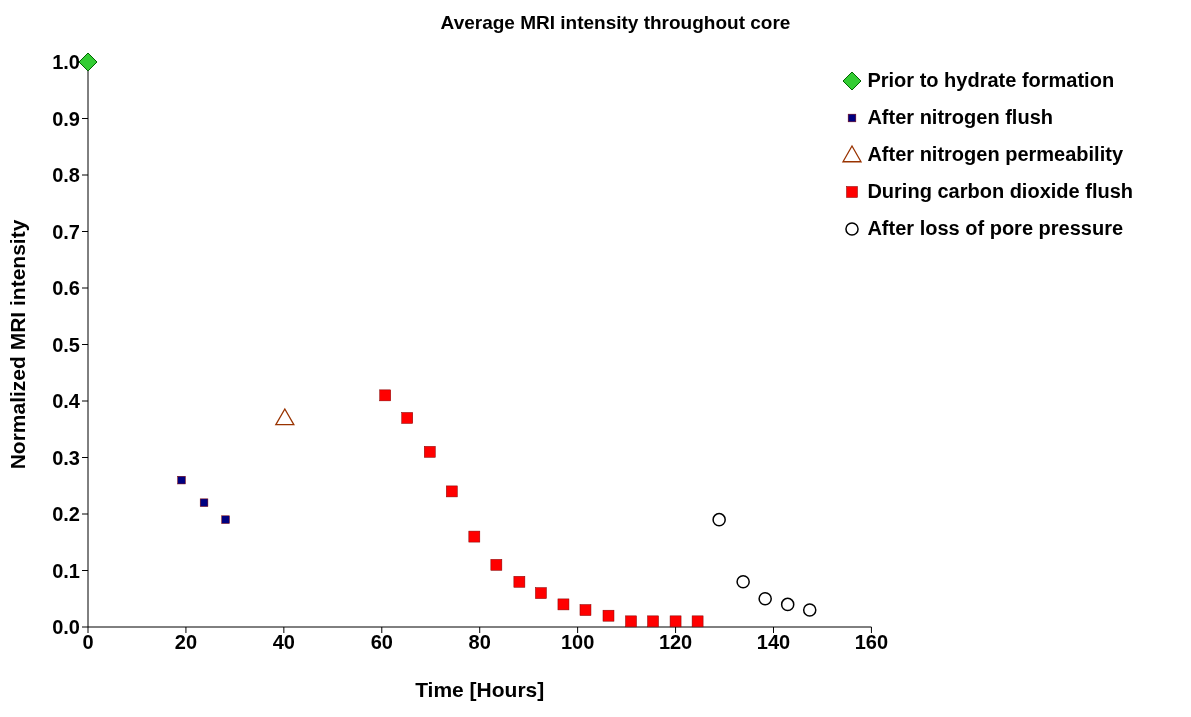 This screenshot has height=717, width=1191. Describe the element at coordinates (995, 154) in the screenshot. I see `legend-label: After nitrogen permeability` at that location.